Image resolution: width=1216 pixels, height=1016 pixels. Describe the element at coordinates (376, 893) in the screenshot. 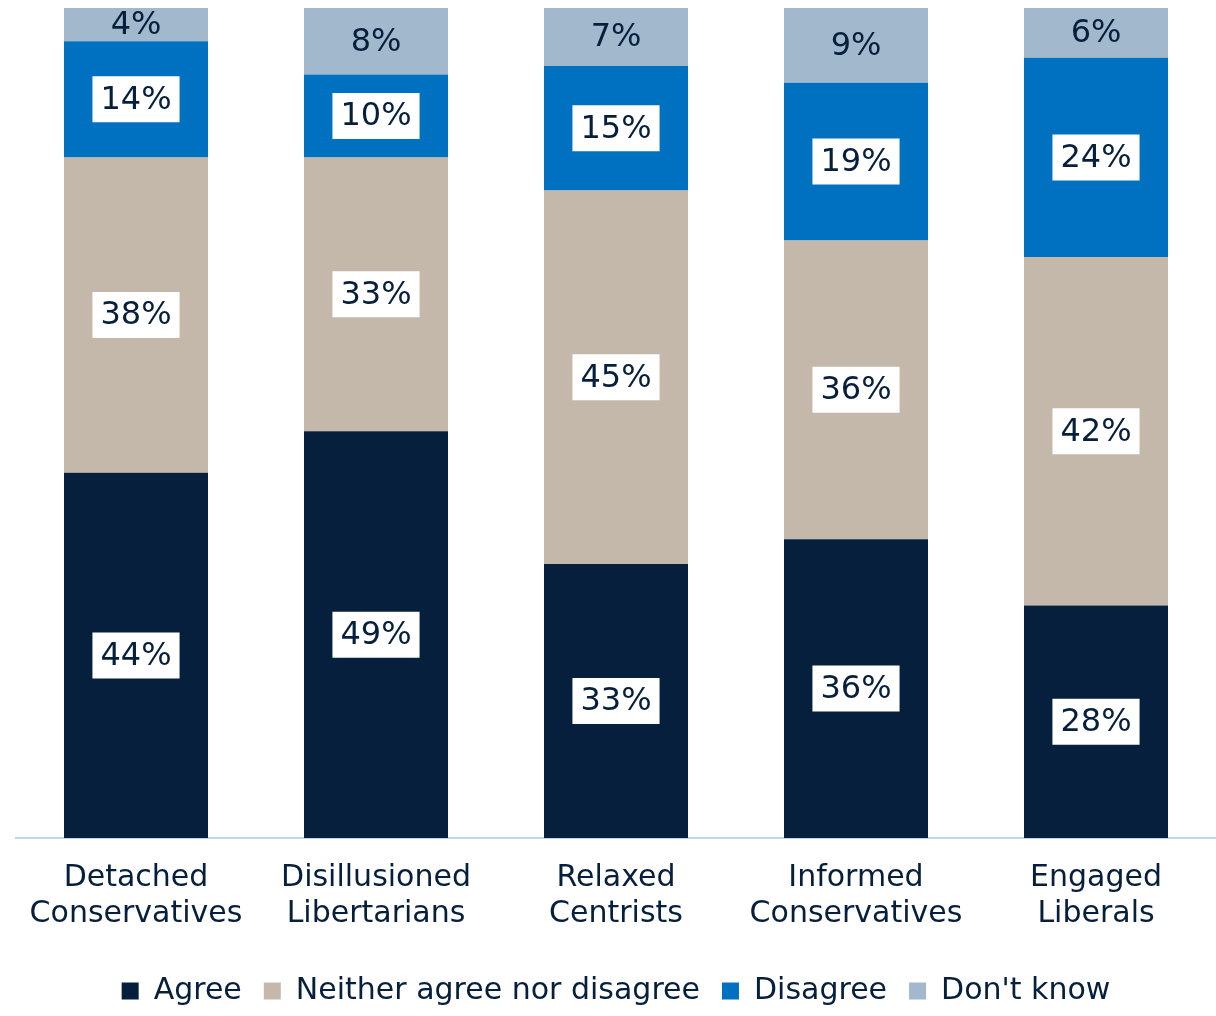

I see `x-tick-label: Disillusioned Libertarians` at that location.